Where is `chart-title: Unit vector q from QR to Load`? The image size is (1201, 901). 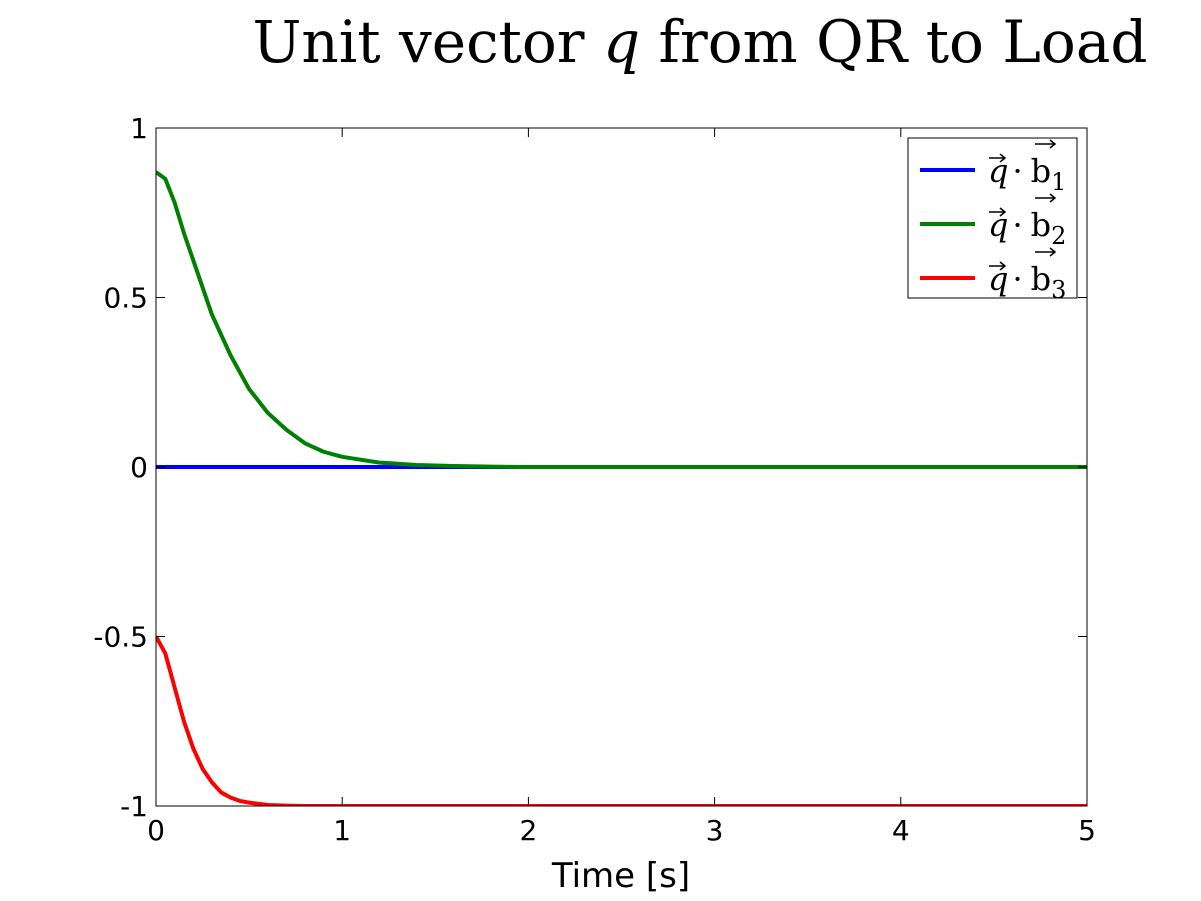
chart-title: Unit vector q from QR to Load is located at coordinates (699, 42).